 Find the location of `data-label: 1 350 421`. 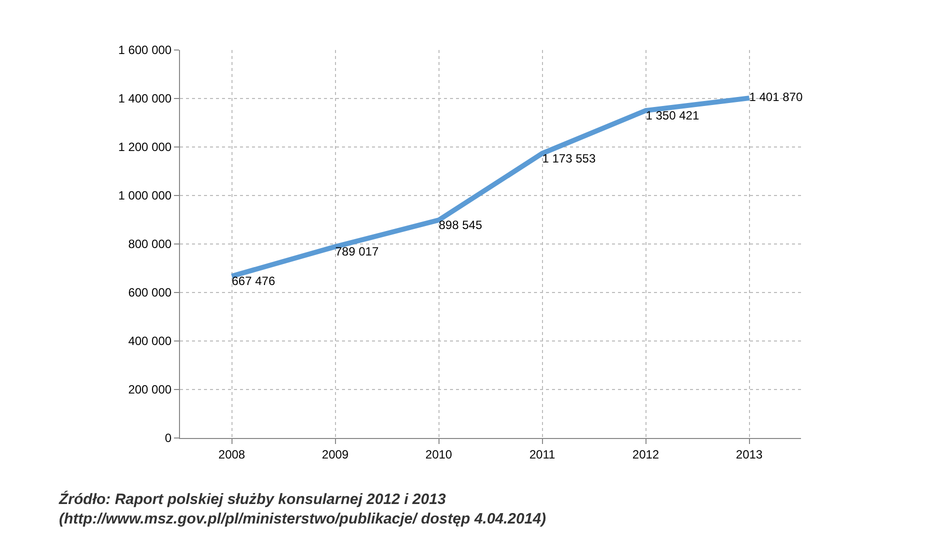

data-label: 1 350 421 is located at coordinates (673, 115).